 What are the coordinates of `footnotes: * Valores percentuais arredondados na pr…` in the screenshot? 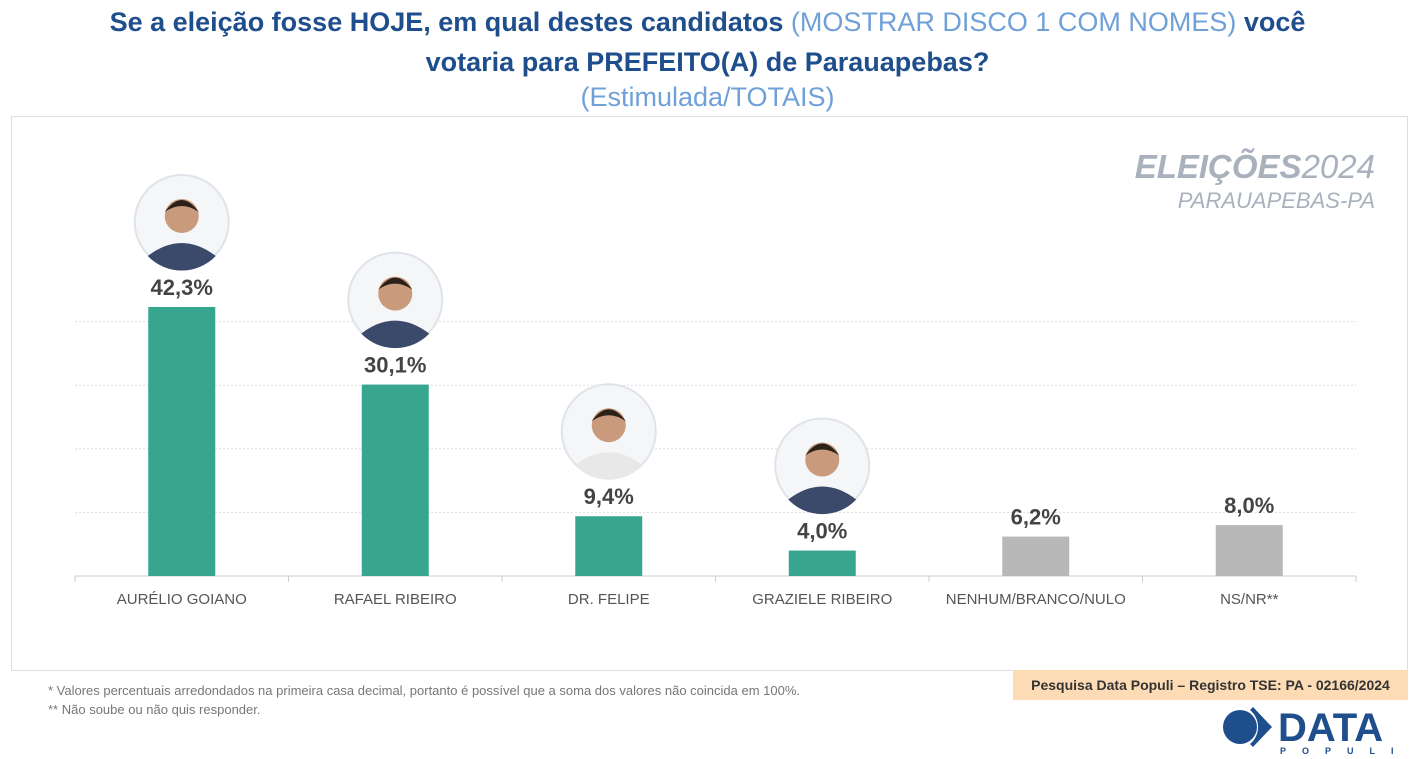 It's located at (424, 700).